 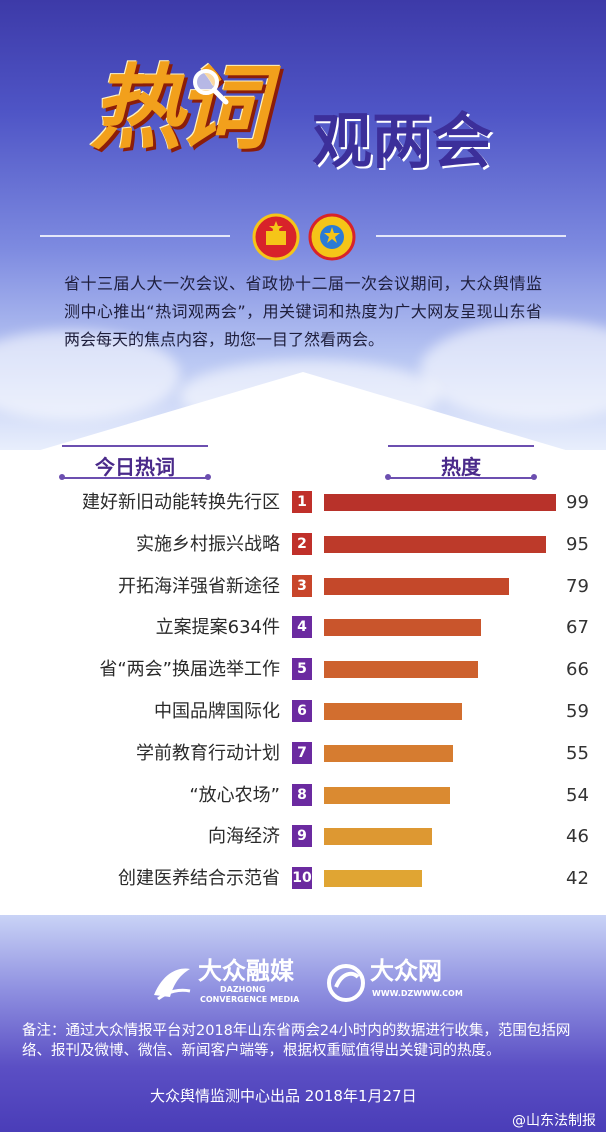 What do you see at coordinates (199, 879) in the screenshot?
I see `keyword-label: 创建医养结合示范省` at bounding box center [199, 879].